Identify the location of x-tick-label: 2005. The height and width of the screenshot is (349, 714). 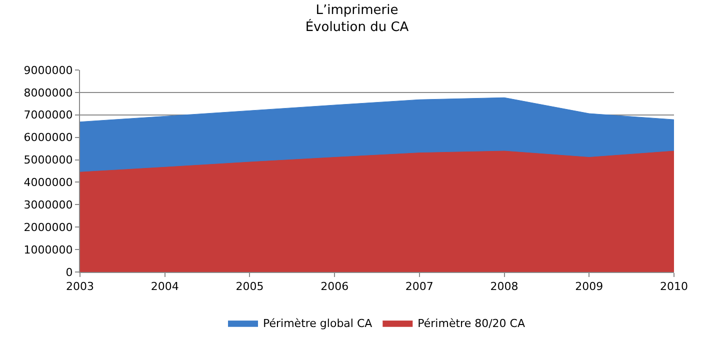
(250, 287).